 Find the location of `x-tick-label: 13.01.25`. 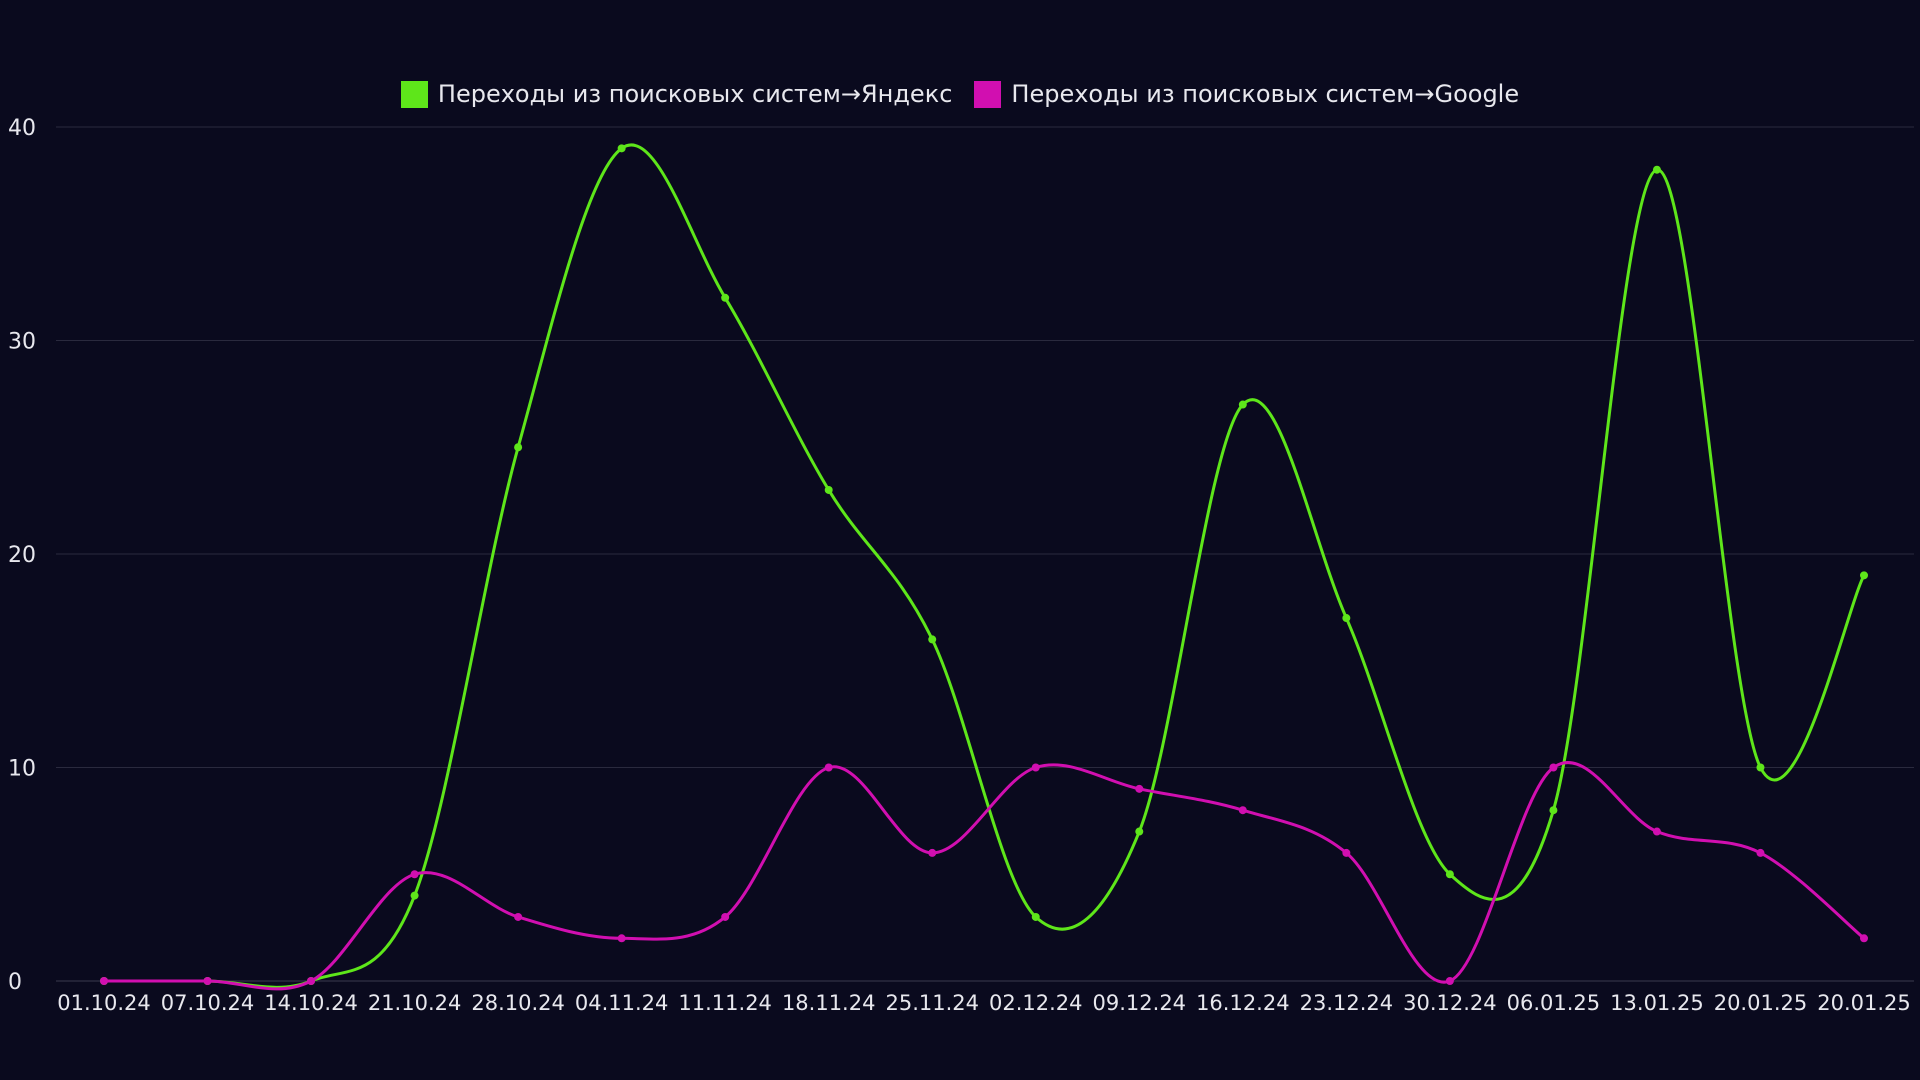

x-tick-label: 13.01.25 is located at coordinates (1657, 1003).